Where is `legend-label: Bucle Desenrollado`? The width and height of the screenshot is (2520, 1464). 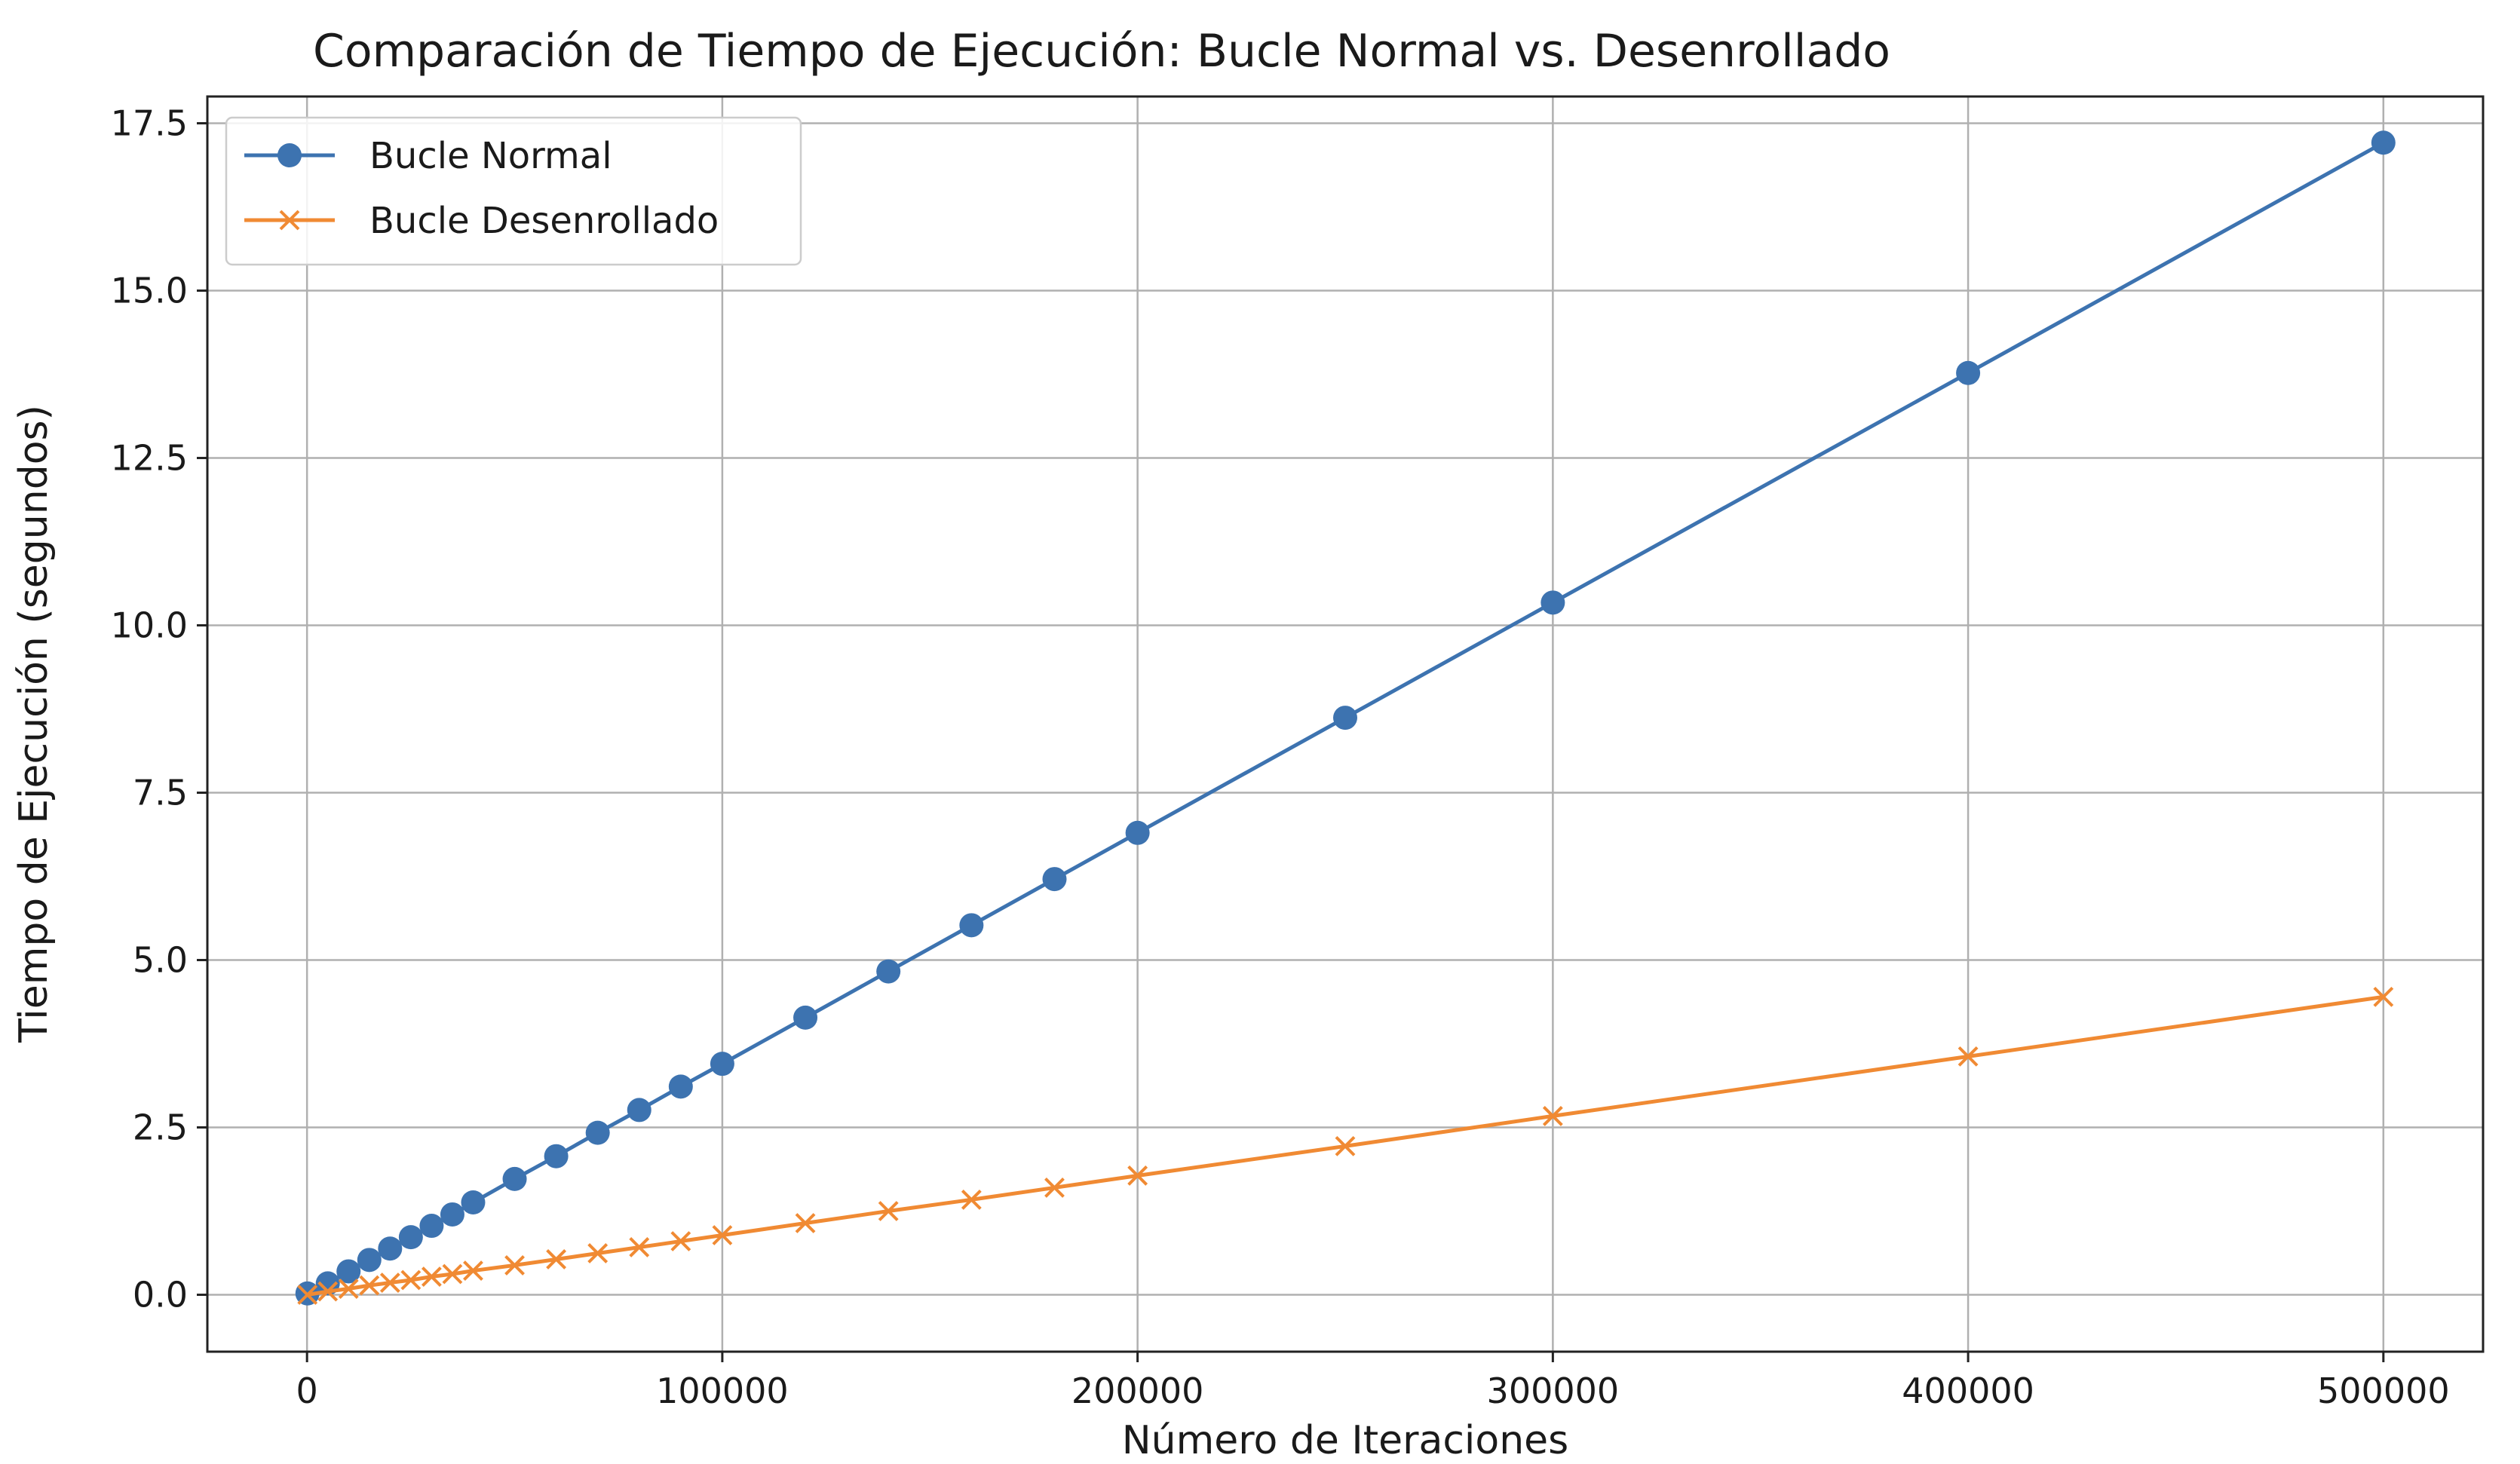
legend-label: Bucle Desenrollado is located at coordinates (544, 221).